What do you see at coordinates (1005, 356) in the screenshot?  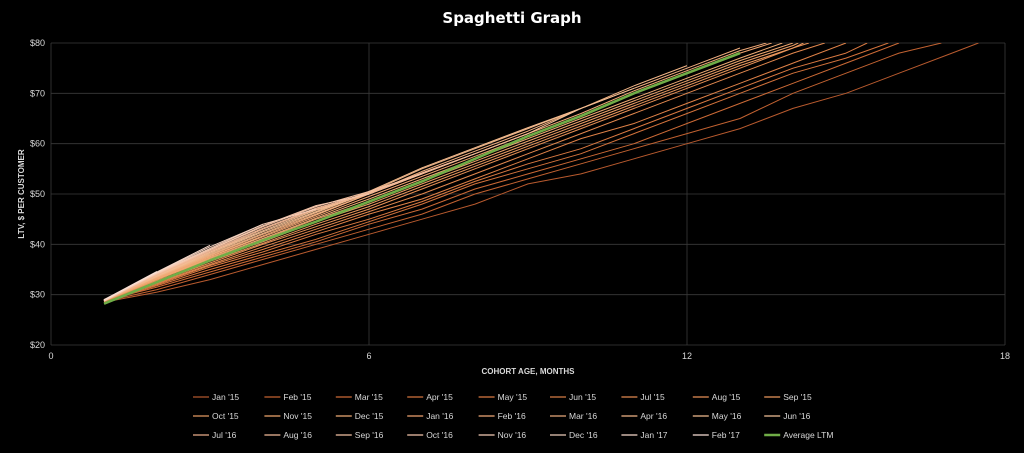 I see `x-tick-label: 18` at bounding box center [1005, 356].